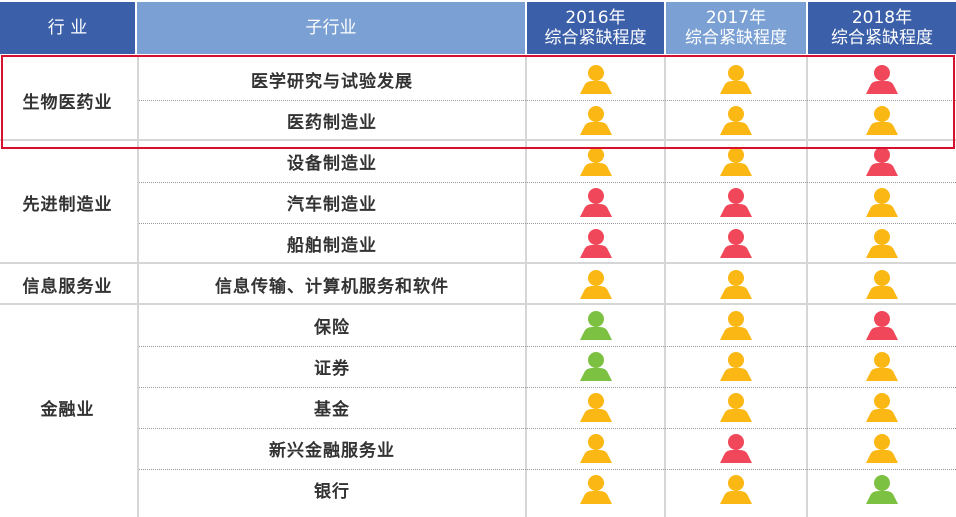 The image size is (956, 517). Describe the element at coordinates (332, 287) in the screenshot. I see `sub-industry-cell: 信息传输、计算机服务和软件` at that location.